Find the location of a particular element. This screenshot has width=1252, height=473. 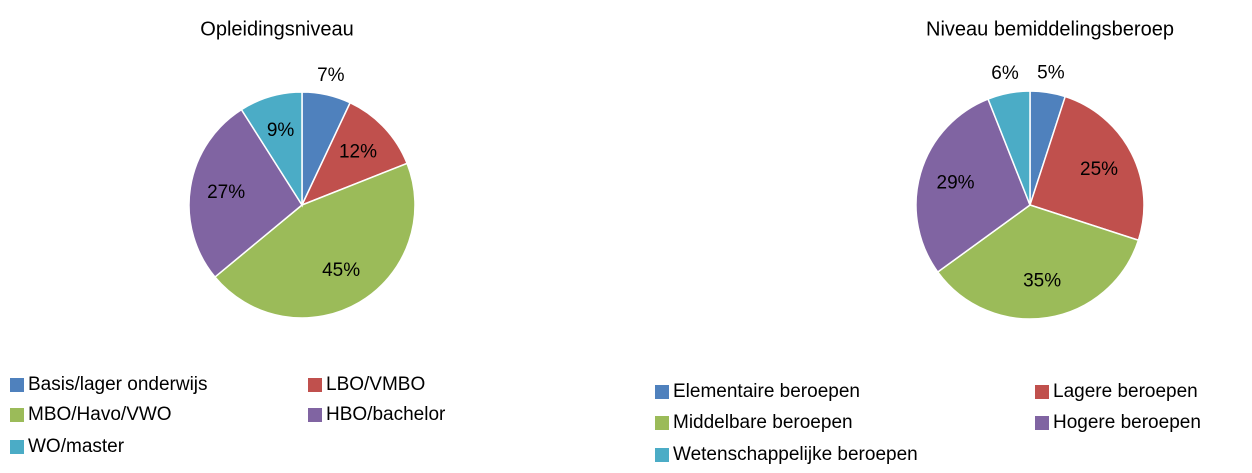

legend-label: Middelbare beroepen is located at coordinates (763, 422).